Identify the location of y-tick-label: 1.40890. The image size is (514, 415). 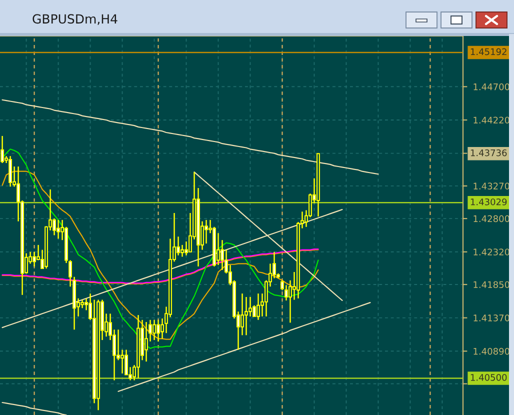
(492, 351).